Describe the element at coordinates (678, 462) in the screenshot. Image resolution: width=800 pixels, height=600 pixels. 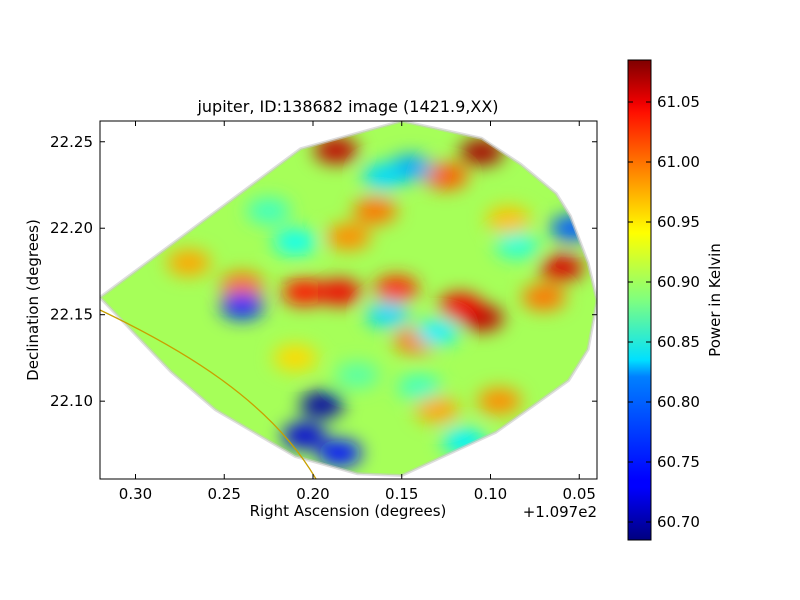
I see `colorbar-tick-label: 60.75` at that location.